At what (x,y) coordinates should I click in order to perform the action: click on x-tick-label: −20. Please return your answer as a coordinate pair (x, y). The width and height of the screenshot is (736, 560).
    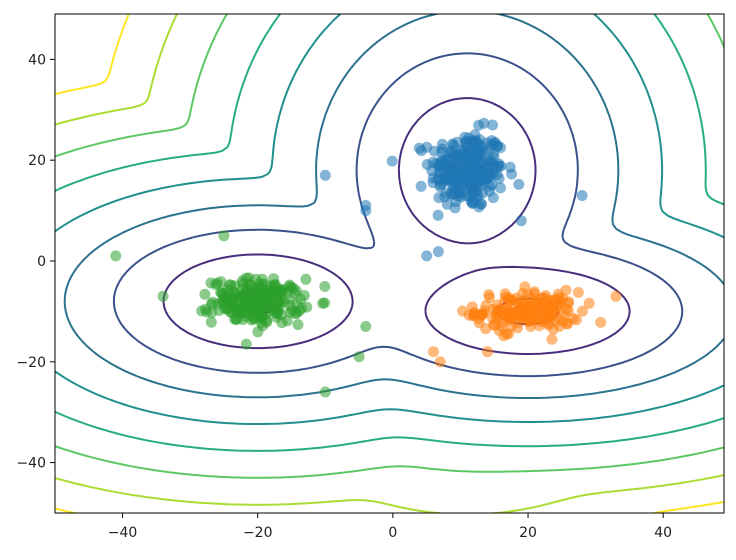
    Looking at the image, I should click on (258, 533).